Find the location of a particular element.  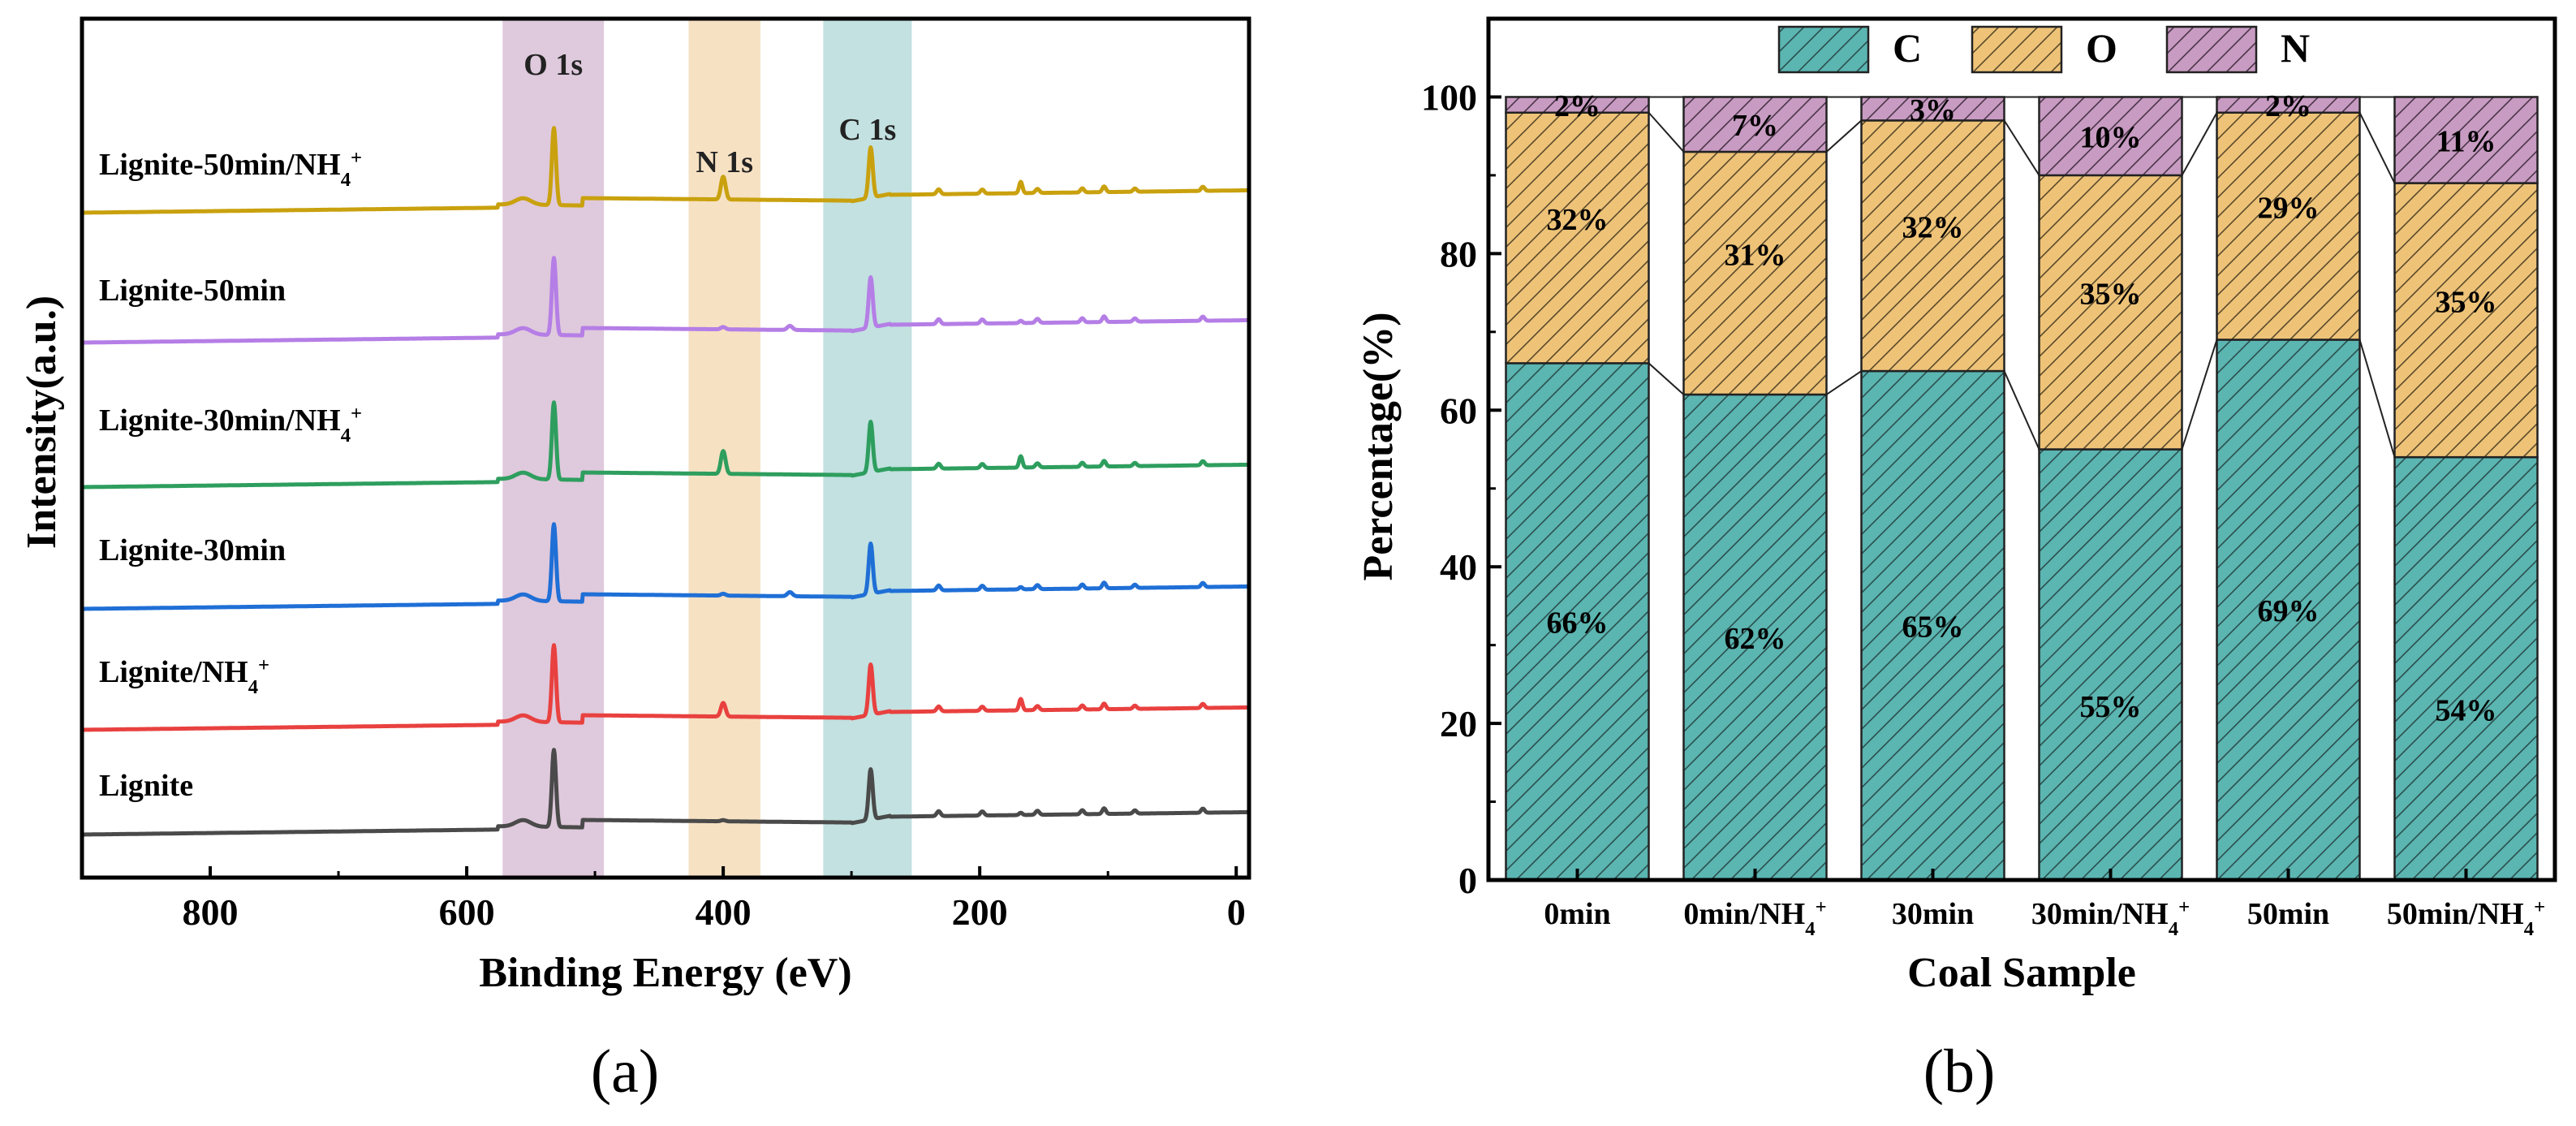

bar-label-C-2: 65% is located at coordinates (1933, 627).